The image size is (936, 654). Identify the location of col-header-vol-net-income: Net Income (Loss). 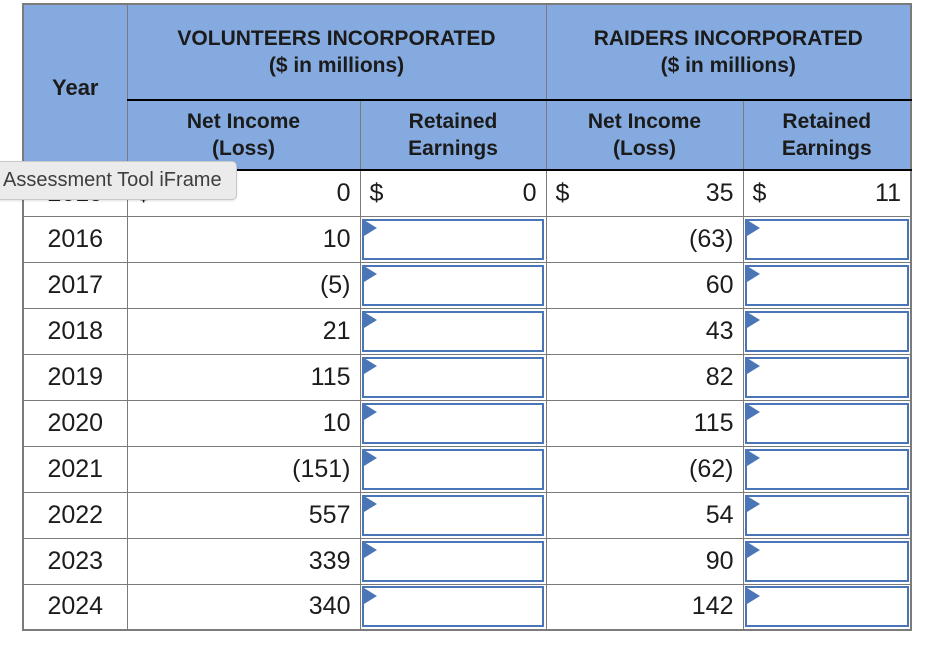
(243, 135).